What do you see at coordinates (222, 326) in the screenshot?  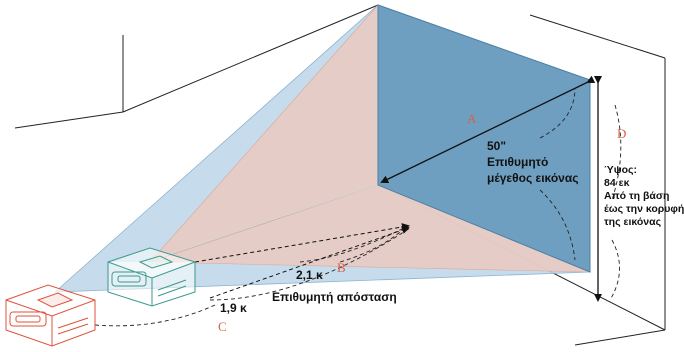 I see `label-c: C` at bounding box center [222, 326].